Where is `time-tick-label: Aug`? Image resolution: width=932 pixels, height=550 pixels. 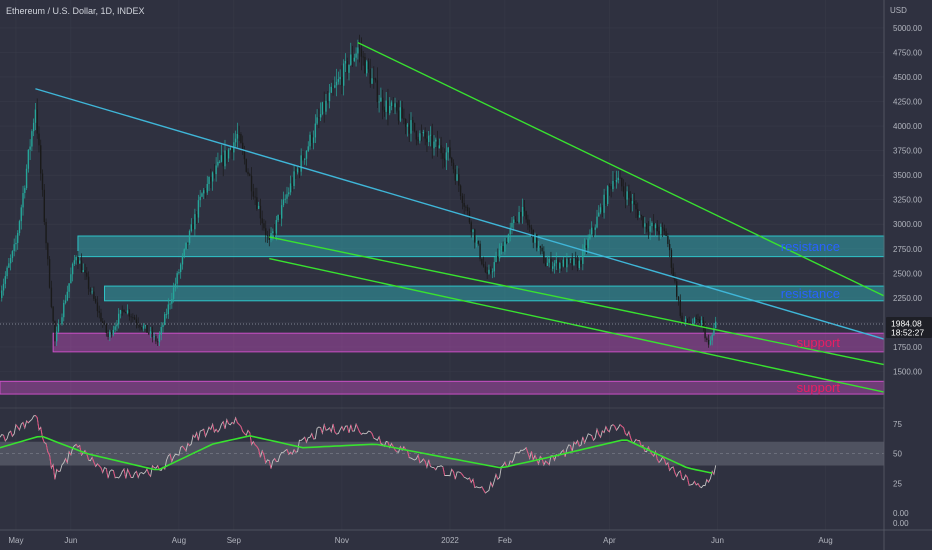 time-tick-label: Aug is located at coordinates (825, 540).